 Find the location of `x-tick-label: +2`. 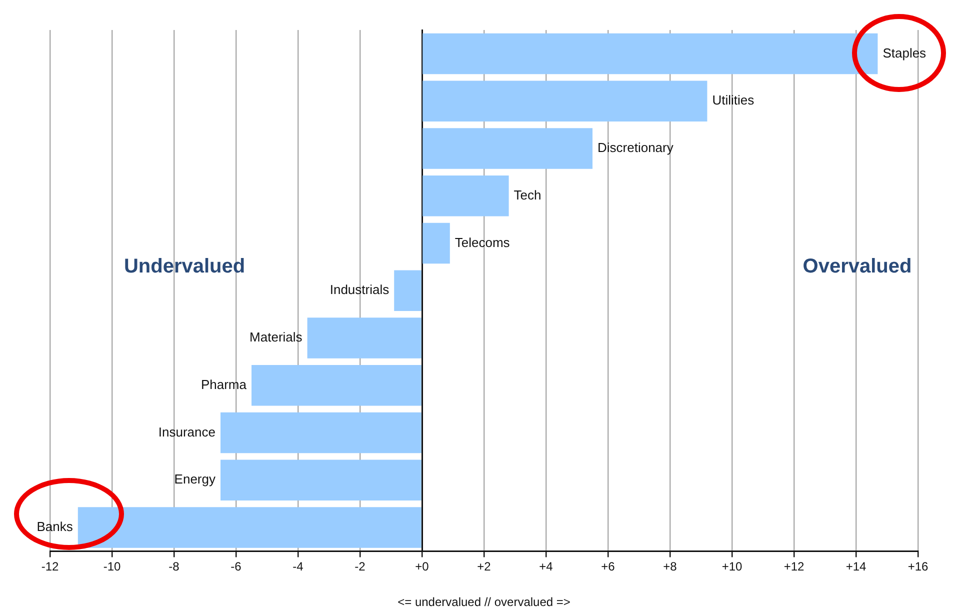

x-tick-label: +2 is located at coordinates (484, 567).